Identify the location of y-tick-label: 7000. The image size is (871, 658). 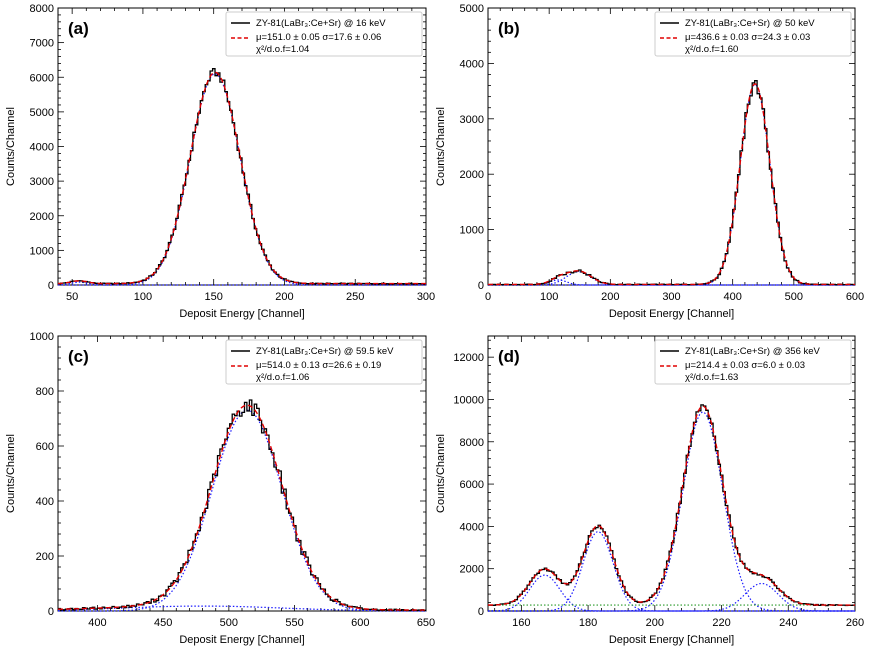
(42, 44).